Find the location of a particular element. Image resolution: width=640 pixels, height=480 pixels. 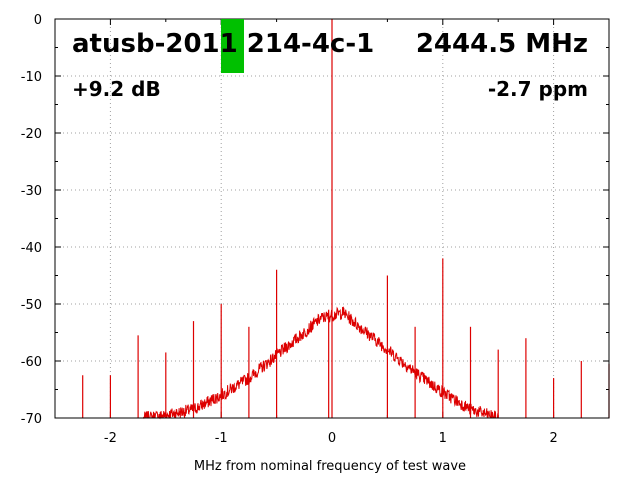

y-tick-label: -50 is located at coordinates (31, 305).